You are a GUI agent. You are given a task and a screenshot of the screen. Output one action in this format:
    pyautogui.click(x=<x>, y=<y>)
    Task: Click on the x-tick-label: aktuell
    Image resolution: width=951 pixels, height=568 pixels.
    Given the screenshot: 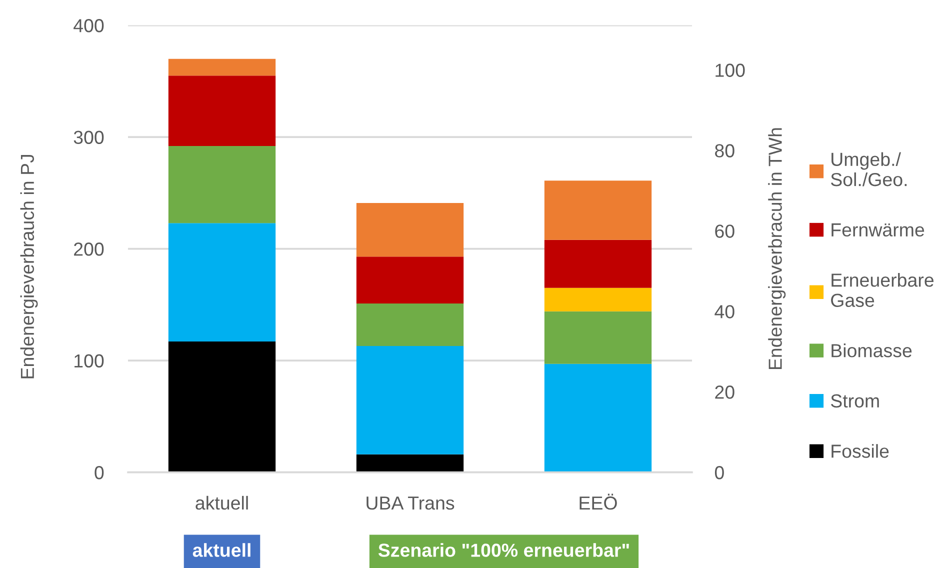 What is the action you would take?
    pyautogui.click(x=222, y=503)
    